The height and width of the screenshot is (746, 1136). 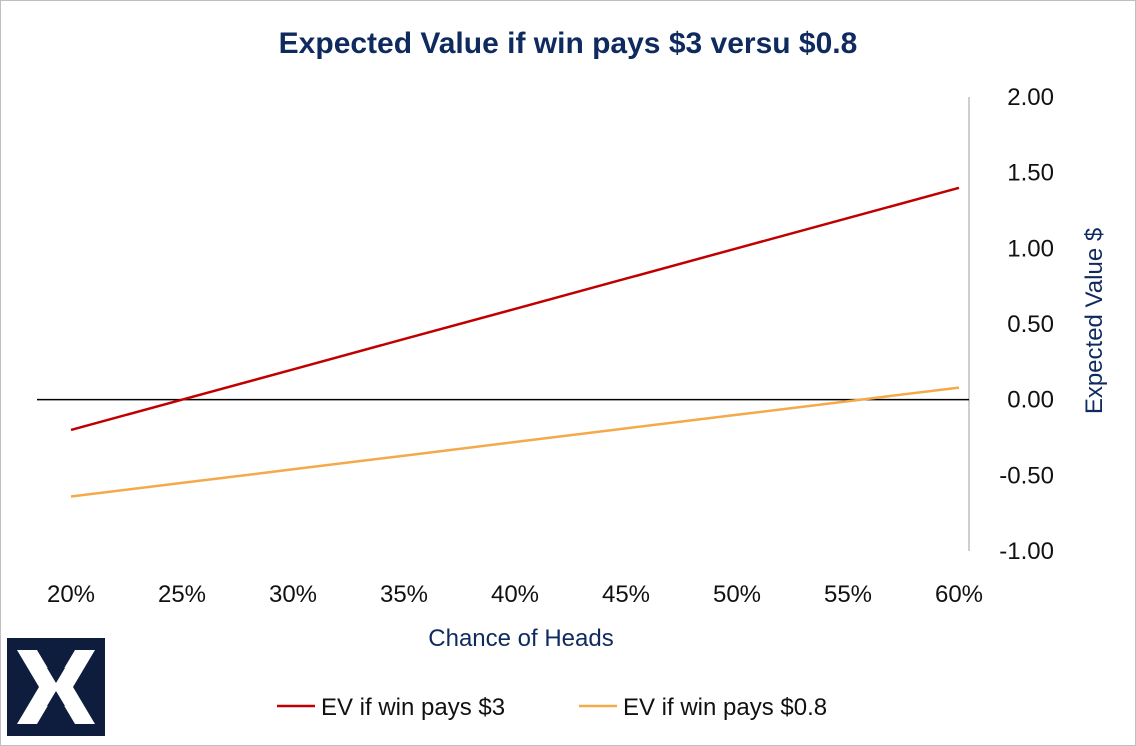 What do you see at coordinates (626, 594) in the screenshot?
I see `x-tick-label: 45%` at bounding box center [626, 594].